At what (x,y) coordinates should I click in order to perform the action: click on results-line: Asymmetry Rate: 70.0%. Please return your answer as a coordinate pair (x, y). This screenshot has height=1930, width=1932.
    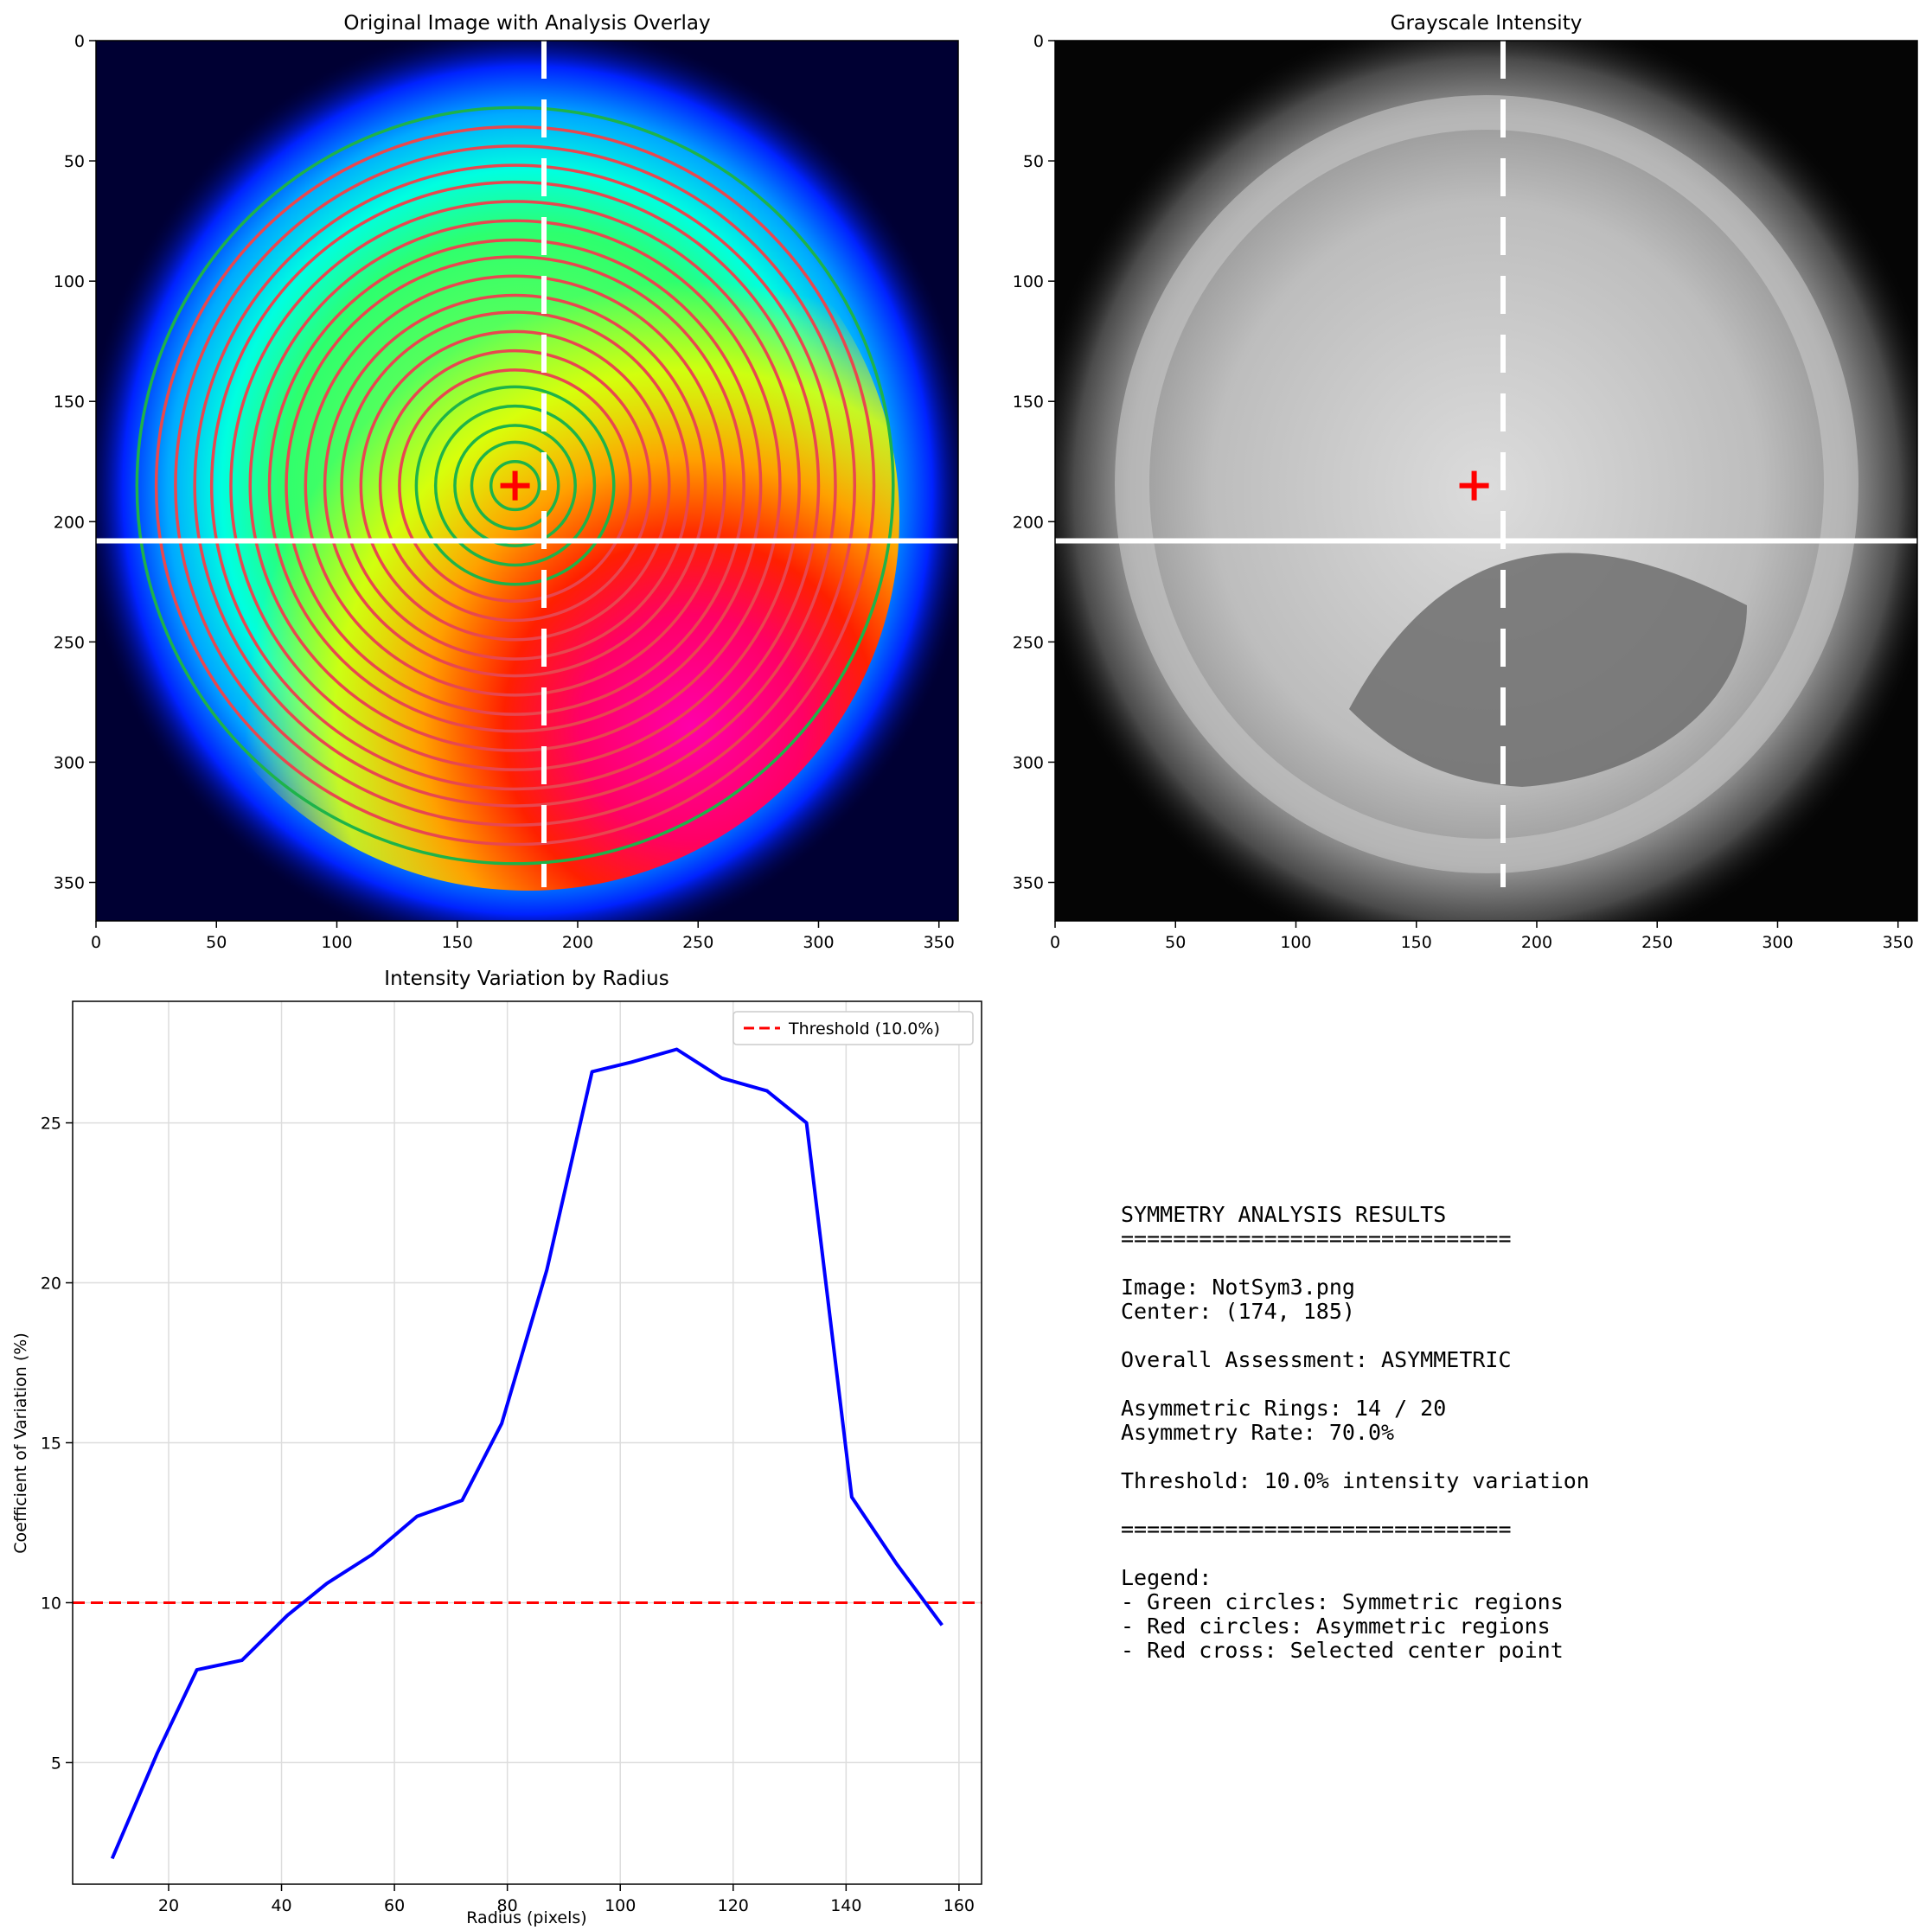
    Looking at the image, I should click on (1258, 1432).